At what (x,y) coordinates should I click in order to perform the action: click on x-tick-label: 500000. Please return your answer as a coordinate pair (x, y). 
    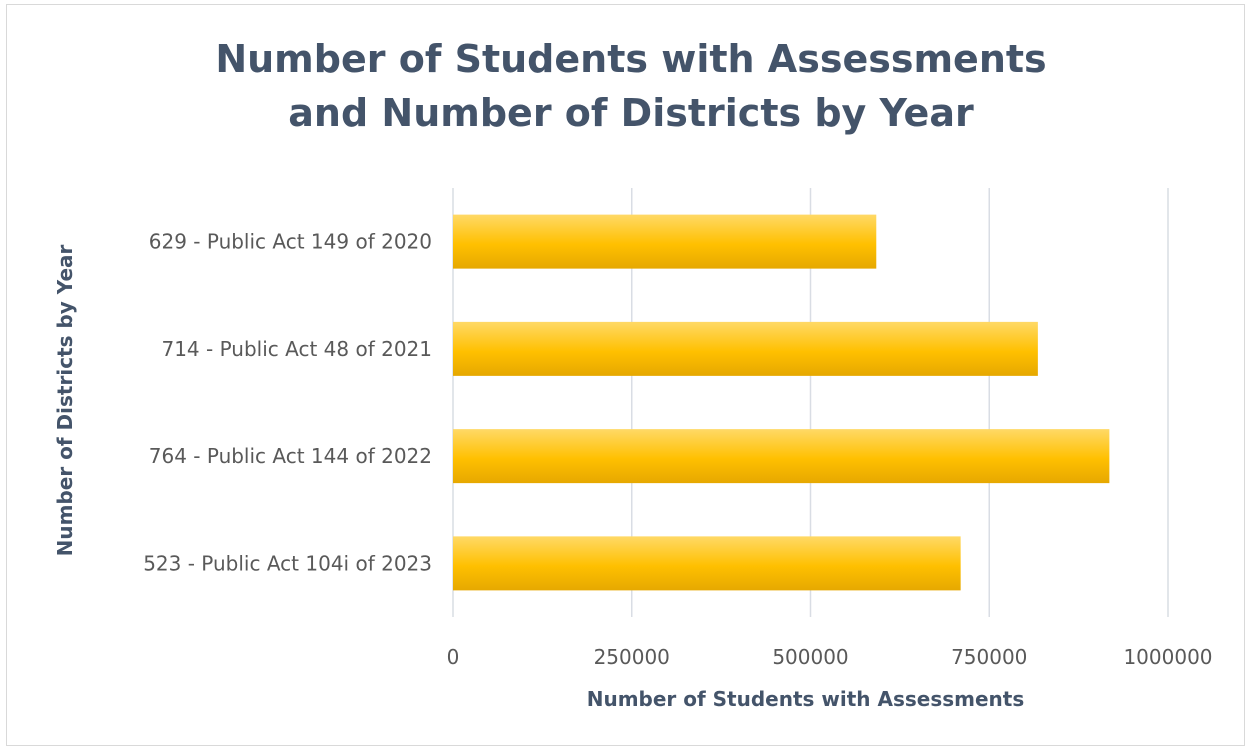
    Looking at the image, I should click on (810, 657).